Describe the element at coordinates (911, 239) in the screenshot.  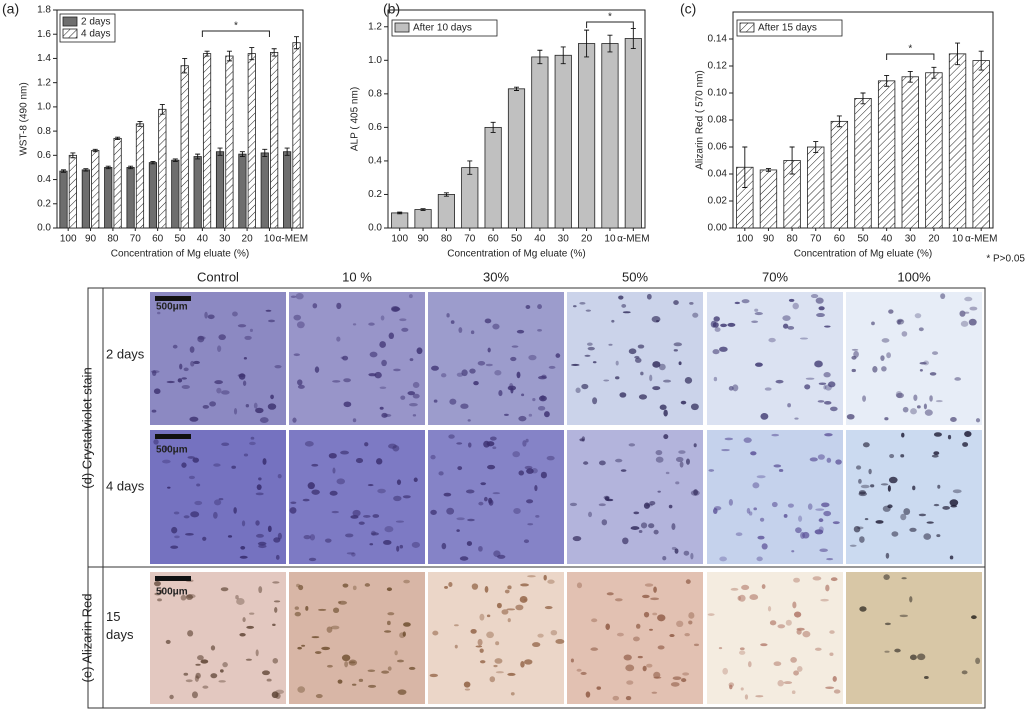
I see `x-tick-label: 30` at that location.